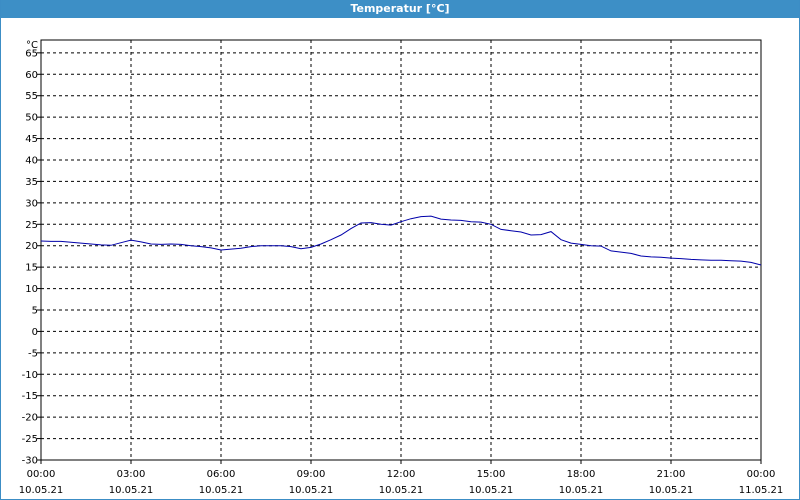 Image resolution: width=800 pixels, height=500 pixels. I want to click on y-tick-label: -15, so click(30, 396).